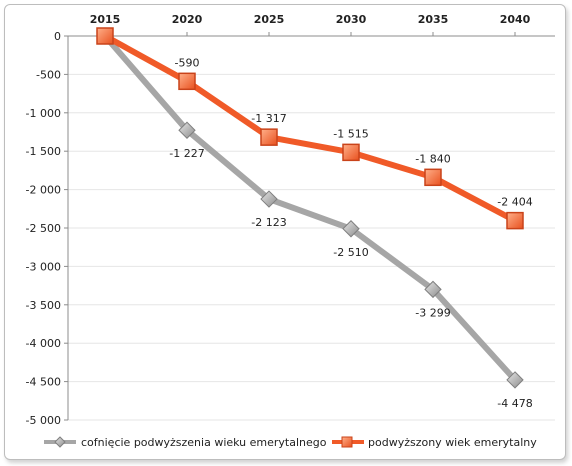  Describe the element at coordinates (43, 190) in the screenshot. I see `y-tick-label: -2 000` at that location.